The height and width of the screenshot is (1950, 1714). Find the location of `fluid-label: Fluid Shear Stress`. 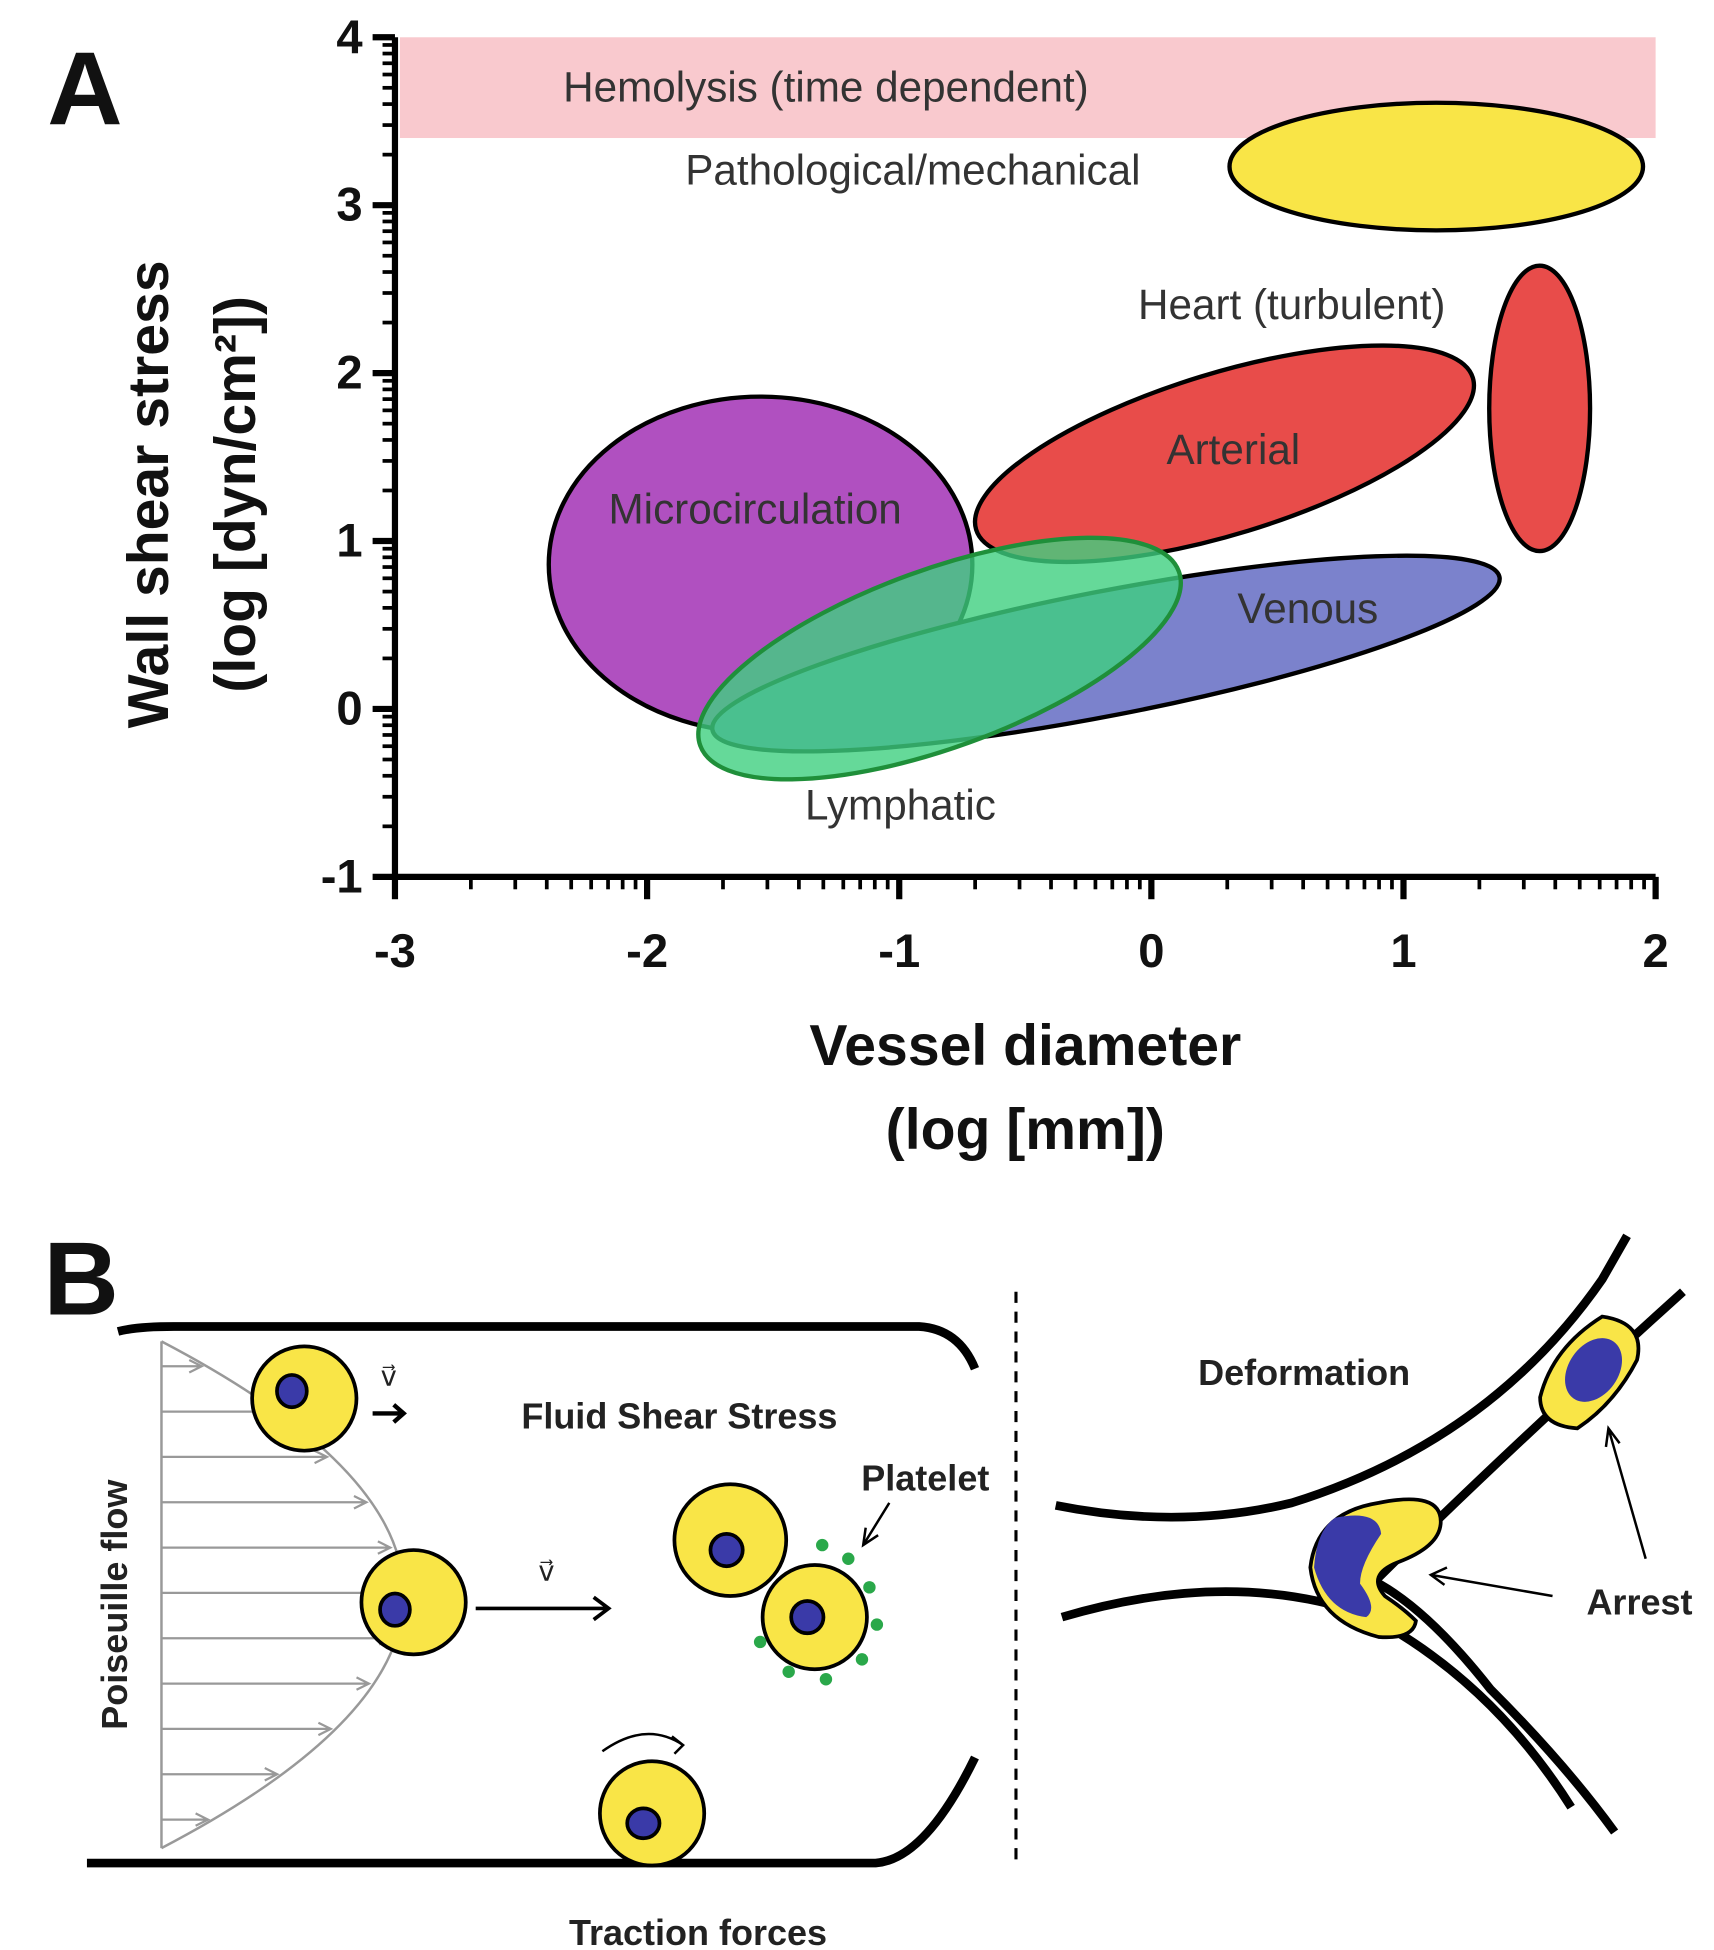

fluid-label: Fluid Shear Stress is located at coordinates (679, 1415).